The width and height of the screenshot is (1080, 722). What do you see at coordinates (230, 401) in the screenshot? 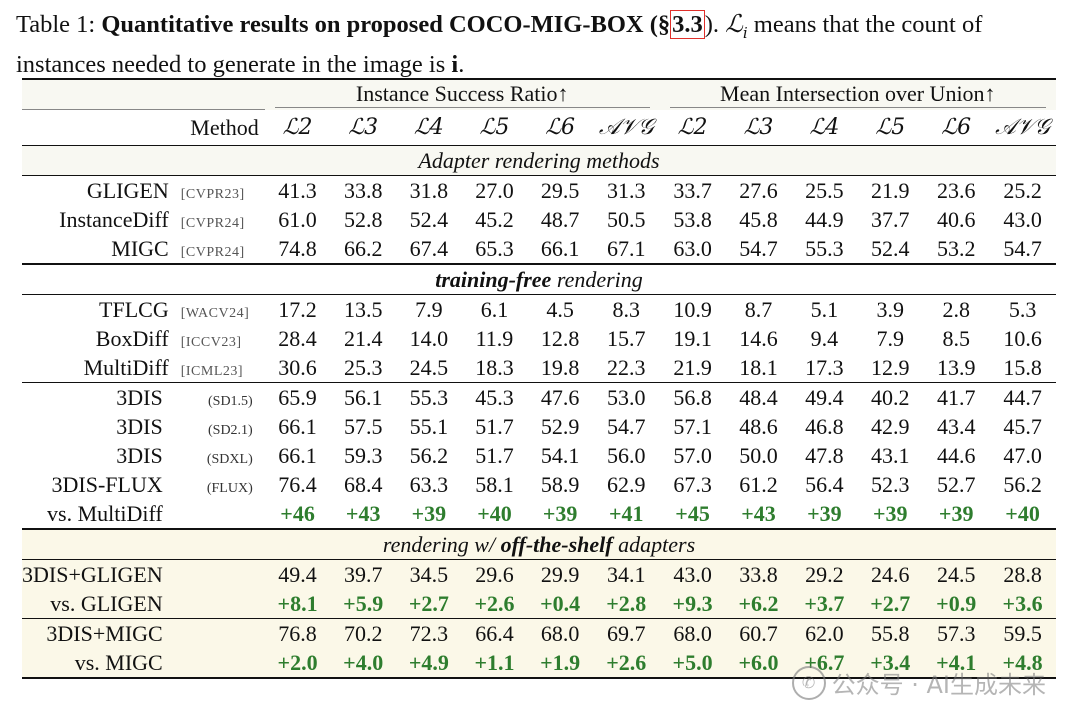
I see `venue-tag: (SD1.5)` at bounding box center [230, 401].